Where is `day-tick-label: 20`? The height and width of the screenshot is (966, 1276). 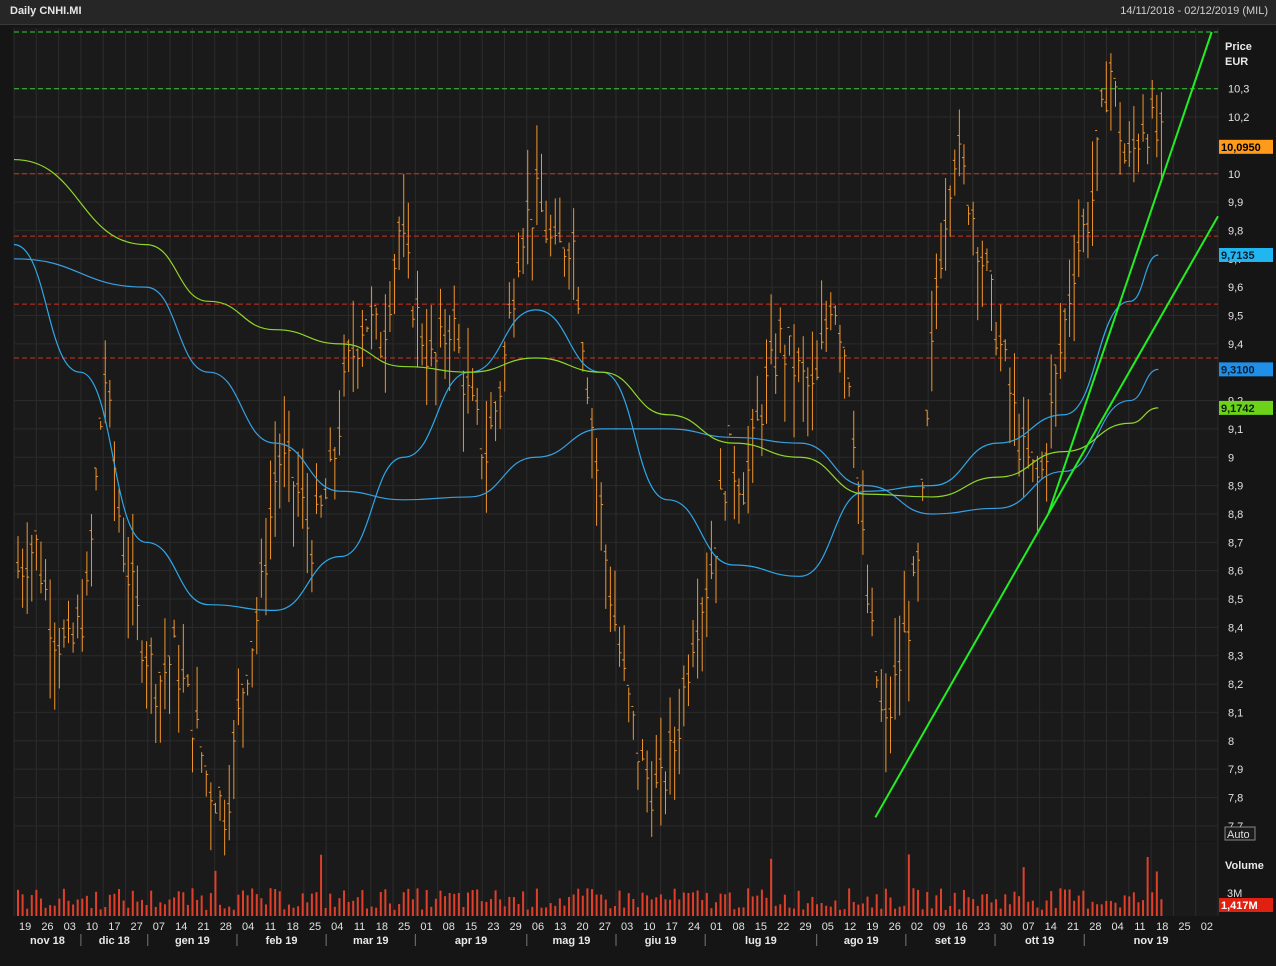
day-tick-label: 20 is located at coordinates (582, 927).